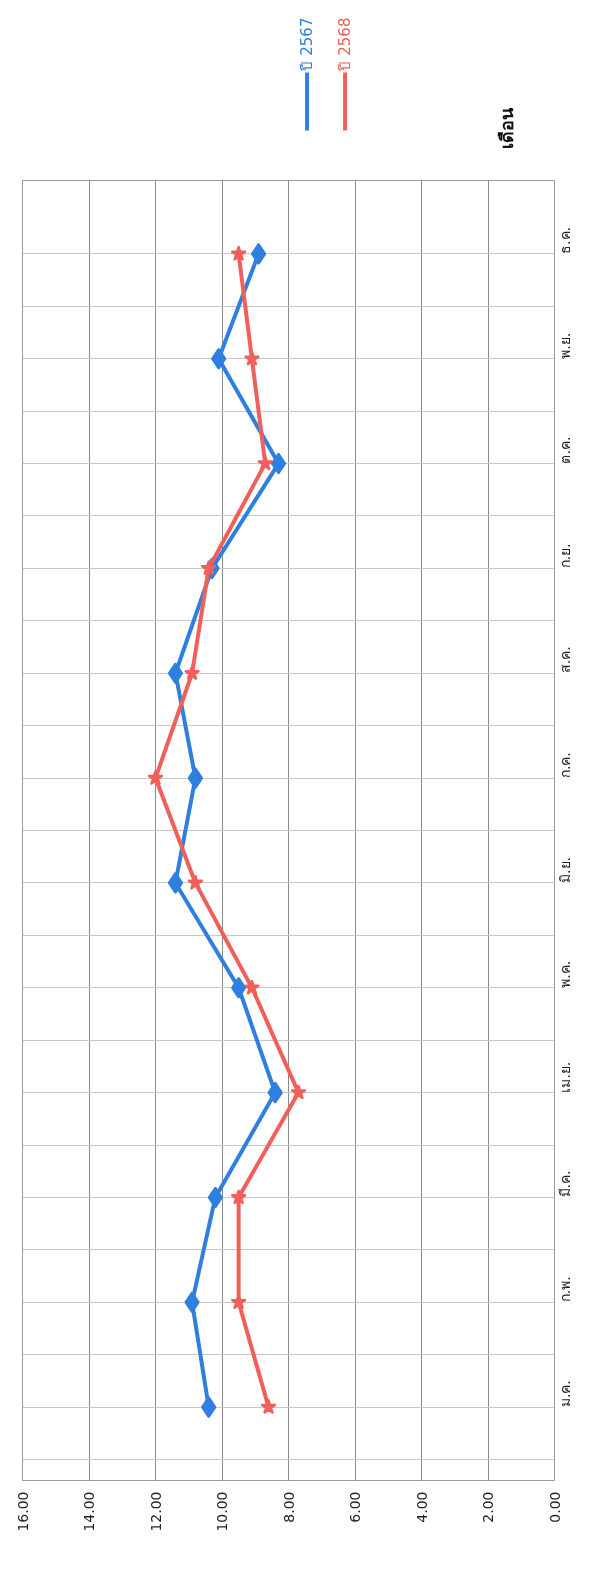 This screenshot has width=602, height=1570. What do you see at coordinates (565, 974) in the screenshot?
I see `y-tick-label: พ.ค.` at bounding box center [565, 974].